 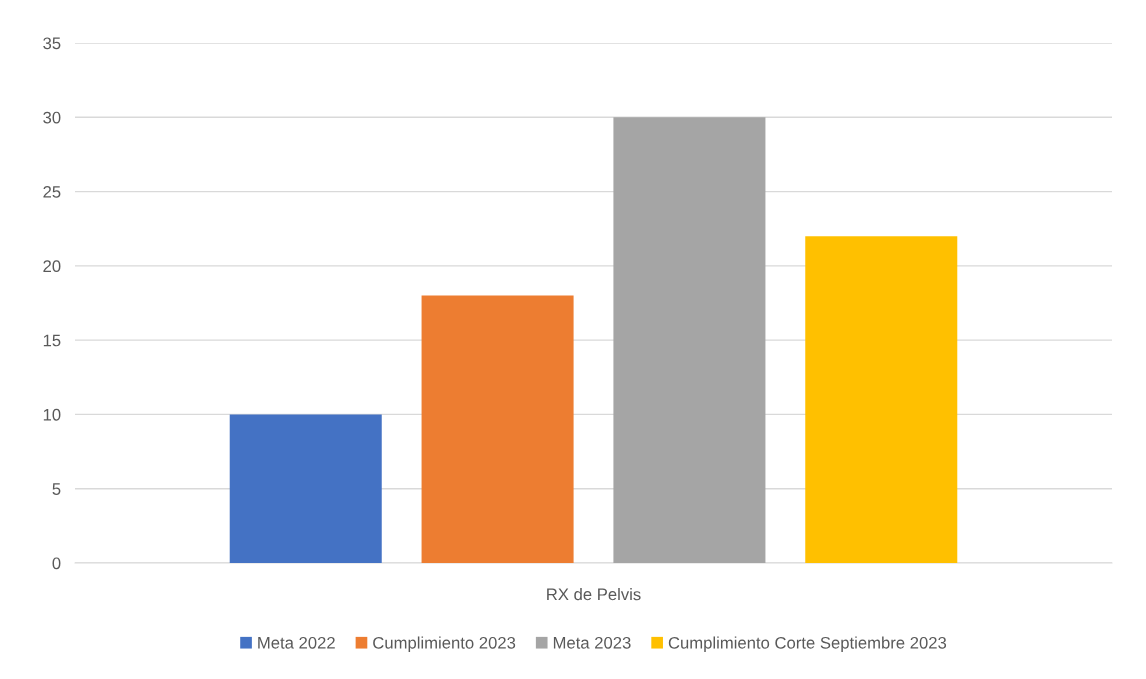 I want to click on y-tick-label: 5, so click(x=56, y=489).